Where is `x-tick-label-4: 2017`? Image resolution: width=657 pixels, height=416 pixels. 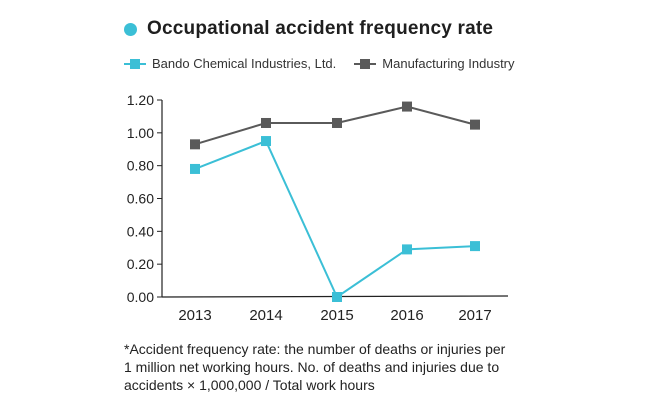 x-tick-label-4: 2017 is located at coordinates (474, 315).